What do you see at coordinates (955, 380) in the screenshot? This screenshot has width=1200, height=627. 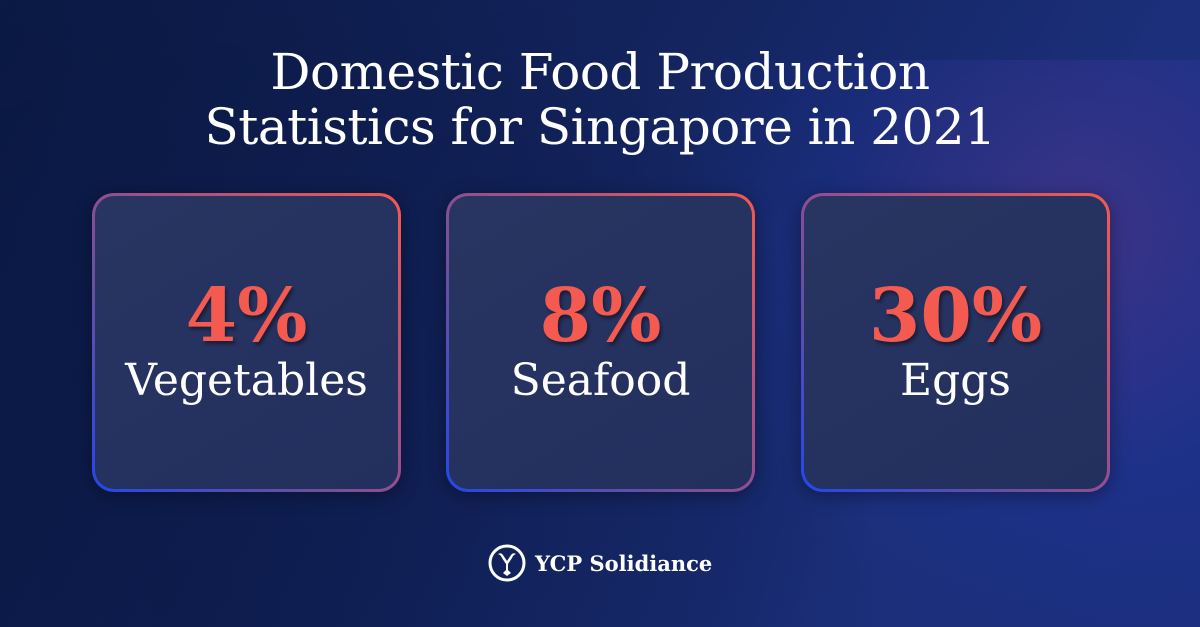 I see `stat-label: Eggs` at bounding box center [955, 380].